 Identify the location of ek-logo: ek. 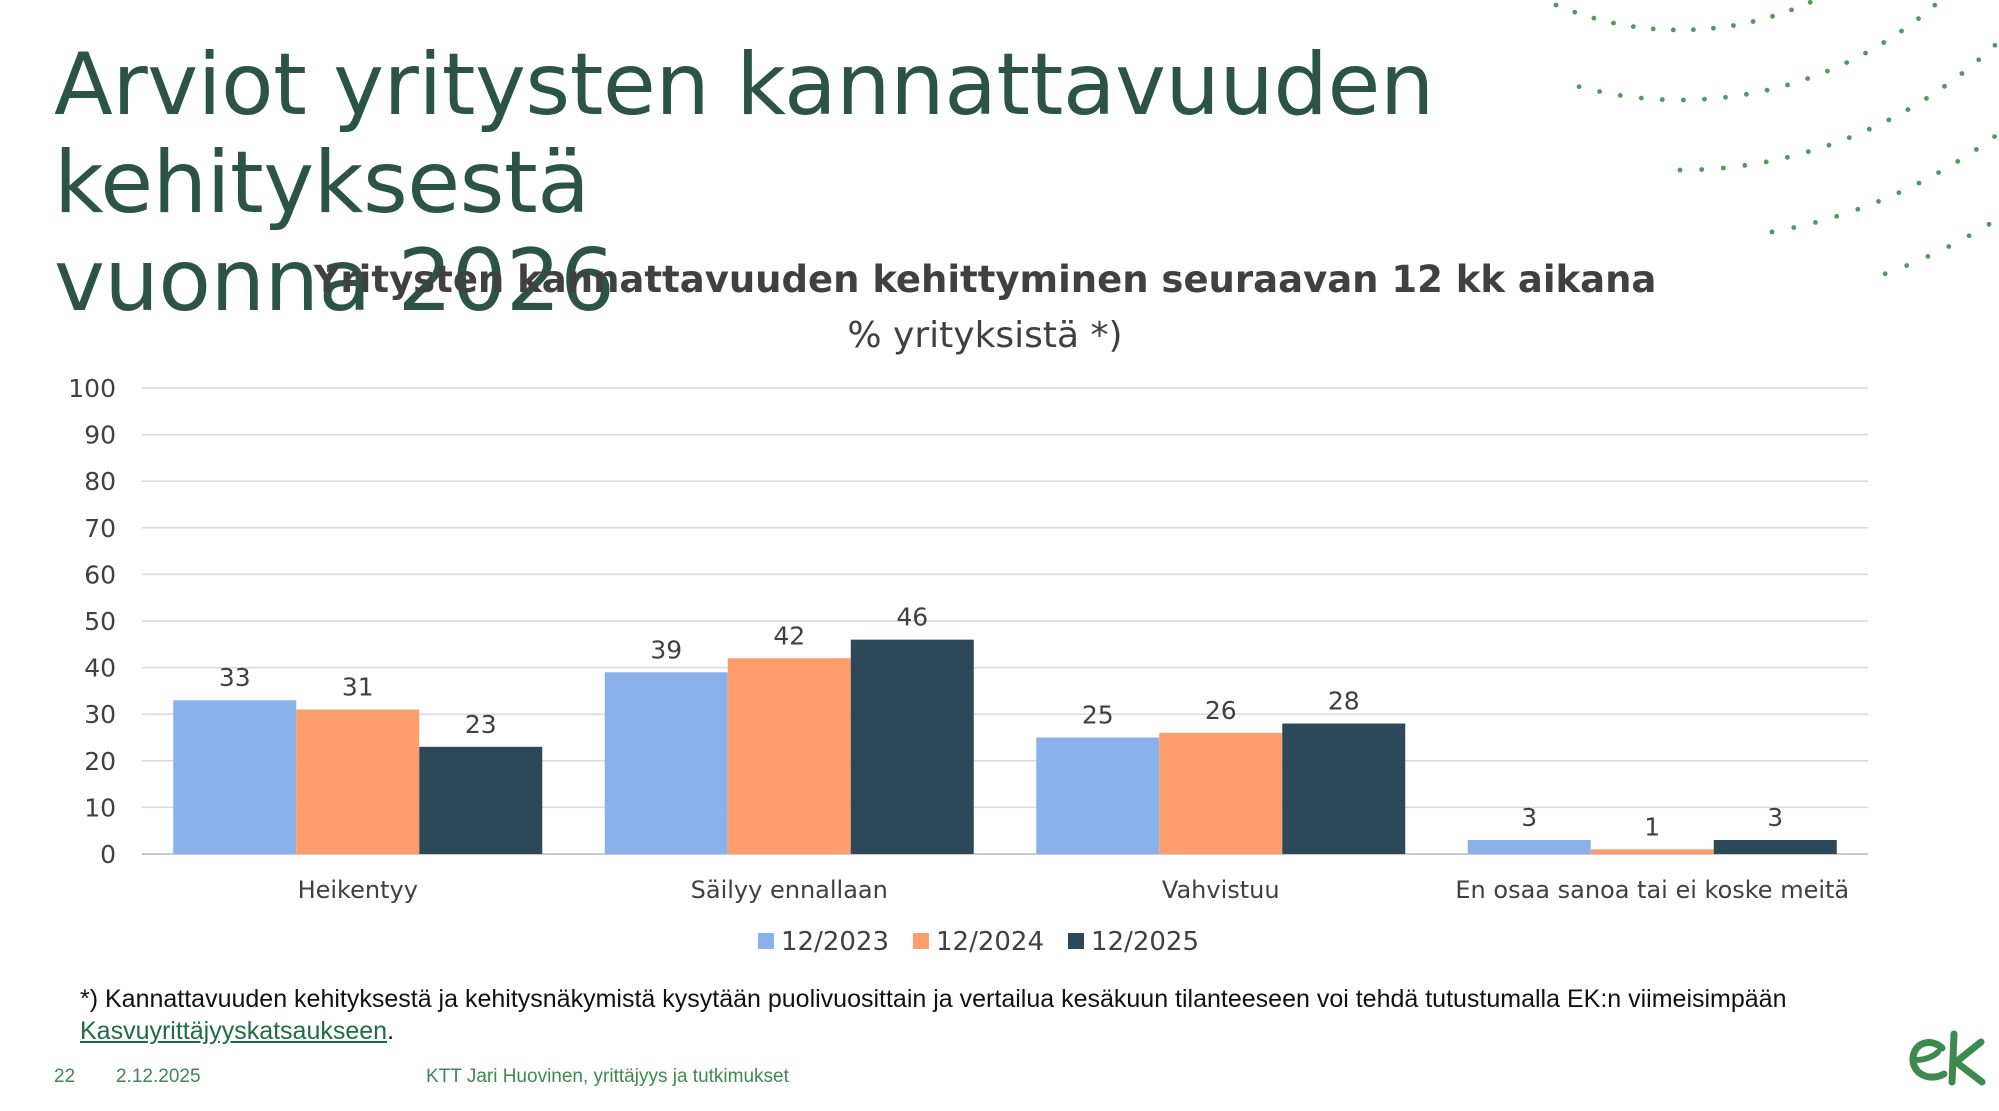
(1947, 1058).